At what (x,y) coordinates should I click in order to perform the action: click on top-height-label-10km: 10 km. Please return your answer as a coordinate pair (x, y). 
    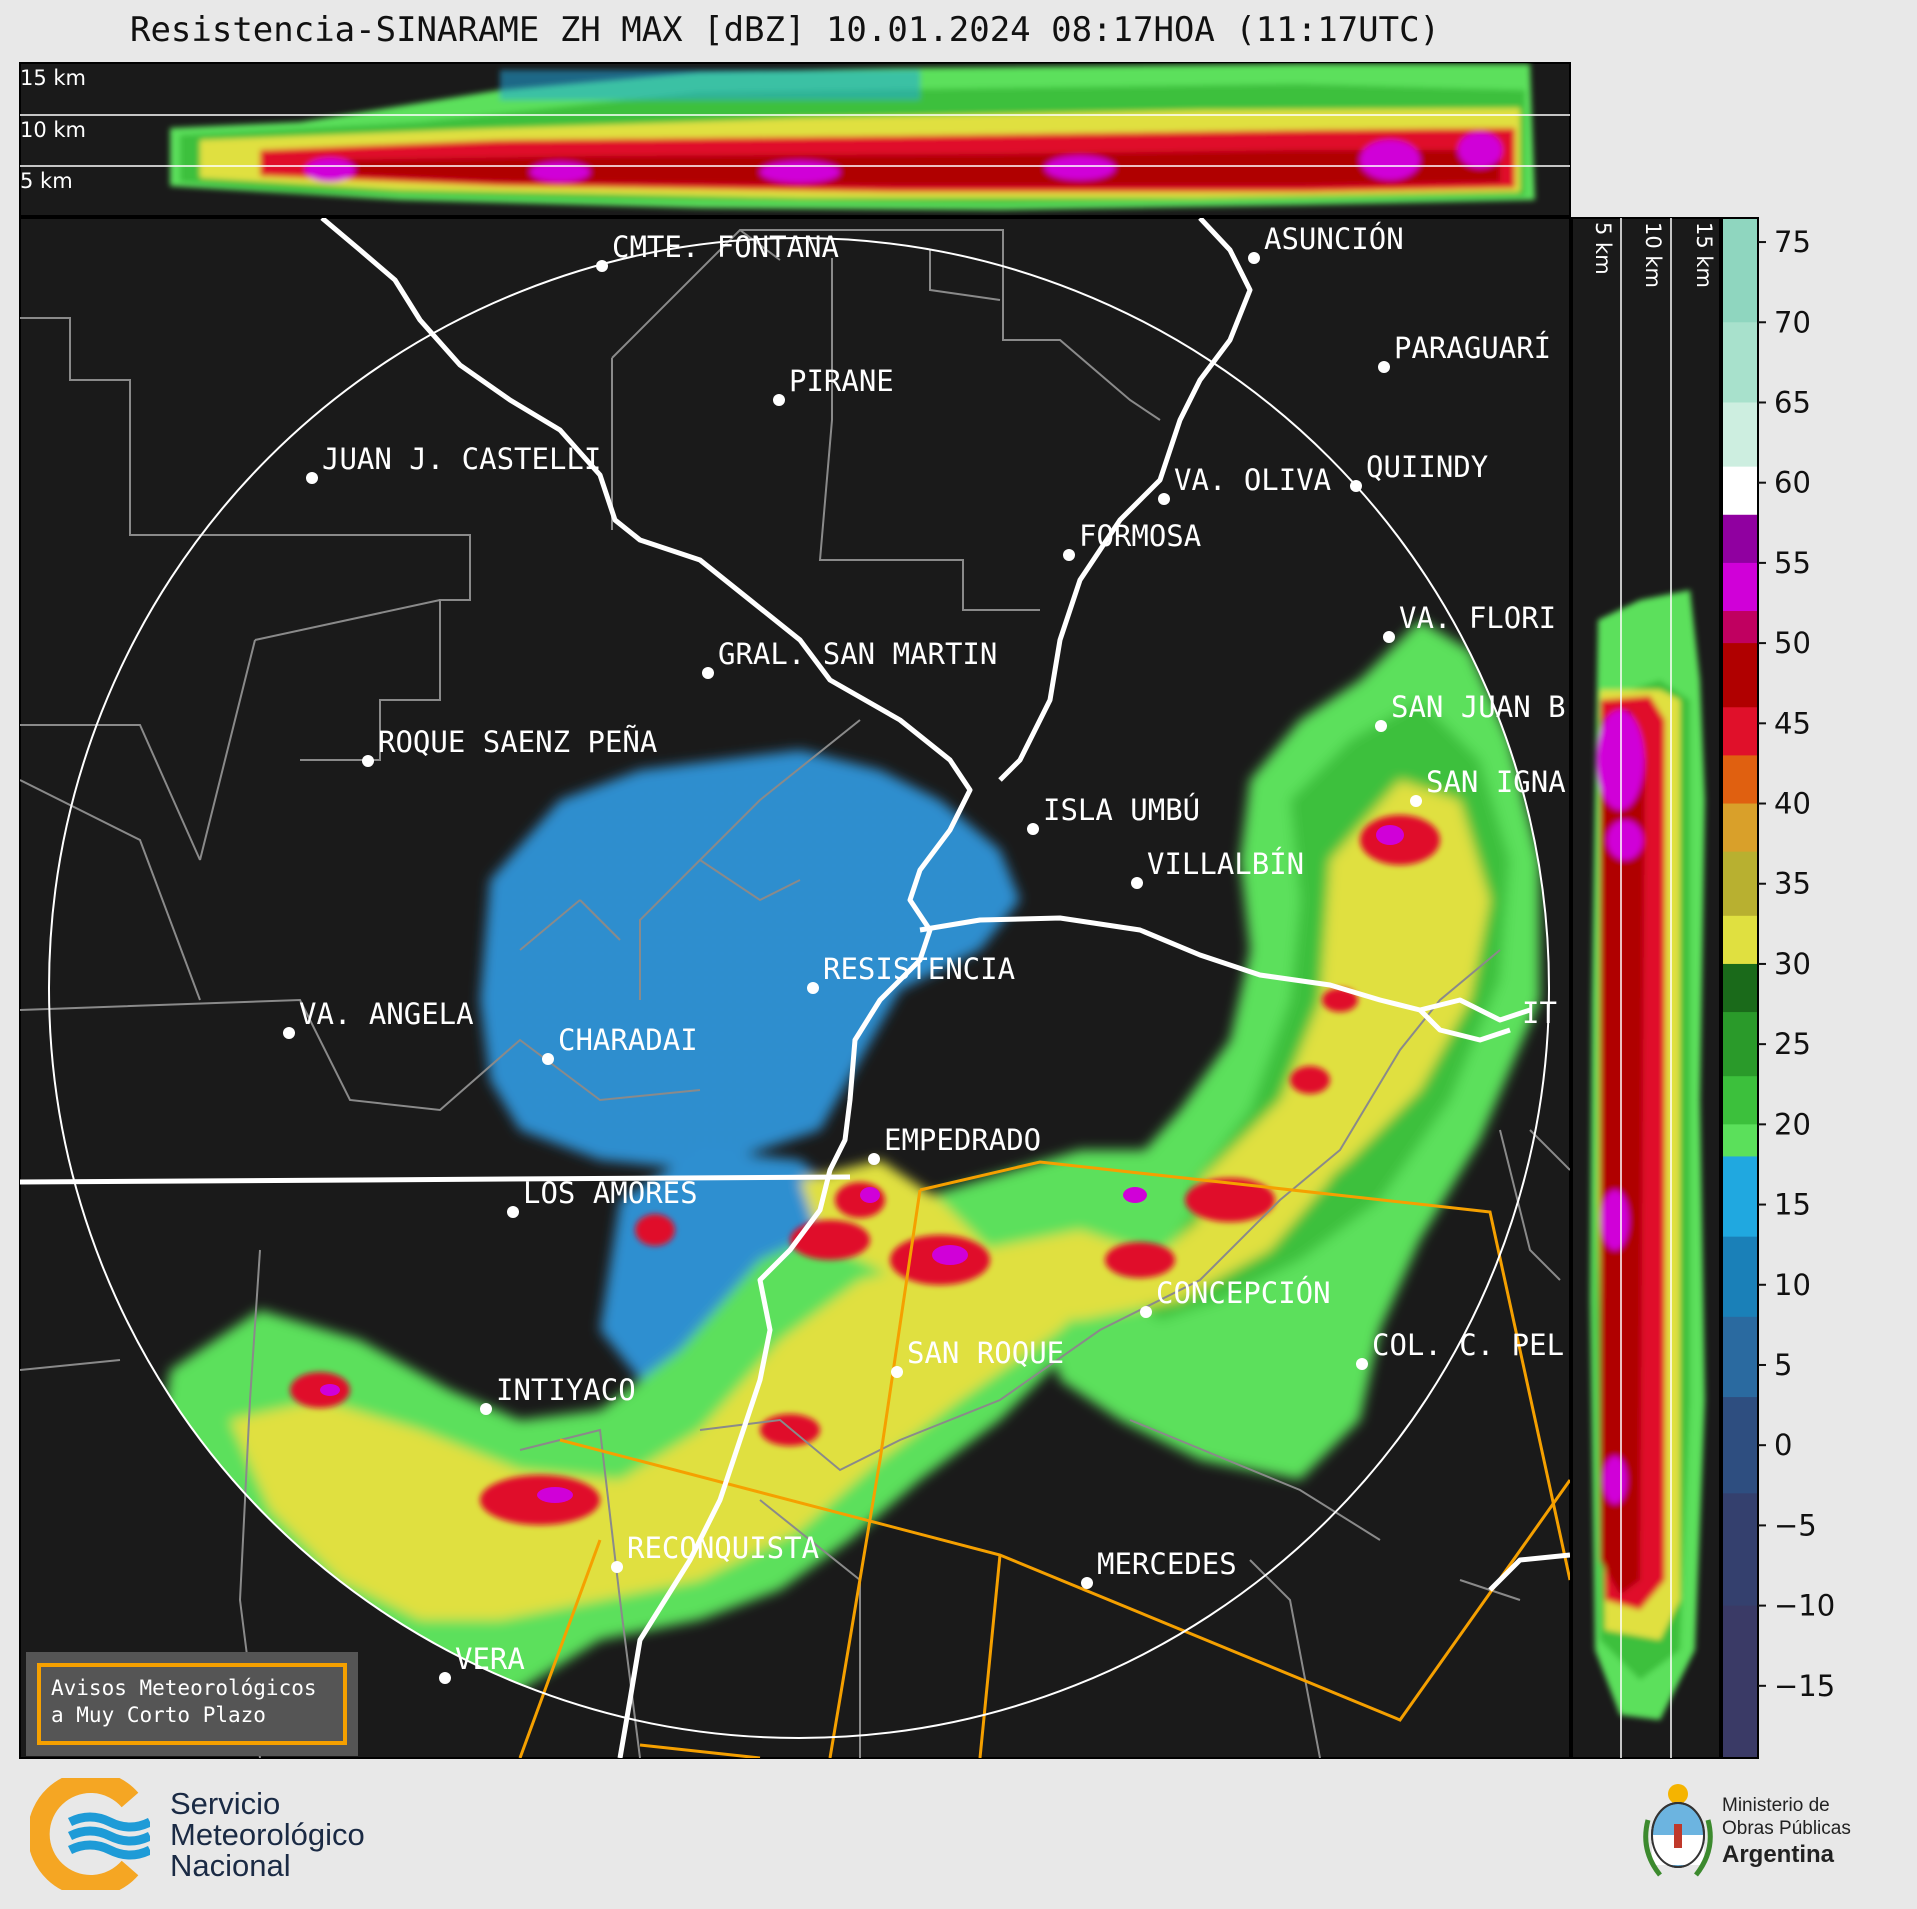
    Looking at the image, I should click on (53, 130).